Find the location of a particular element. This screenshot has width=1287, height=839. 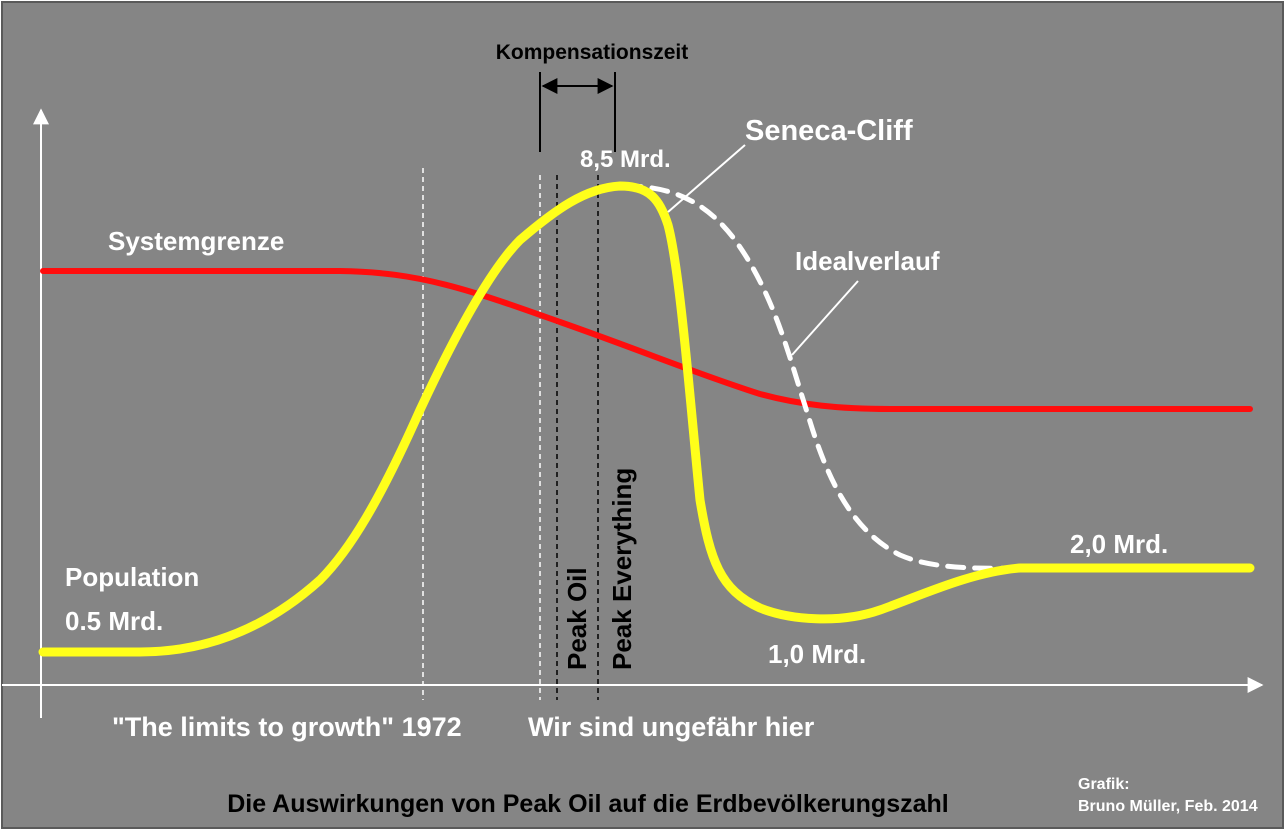

peak-value-label: 8,5 Mrd. is located at coordinates (625, 159).